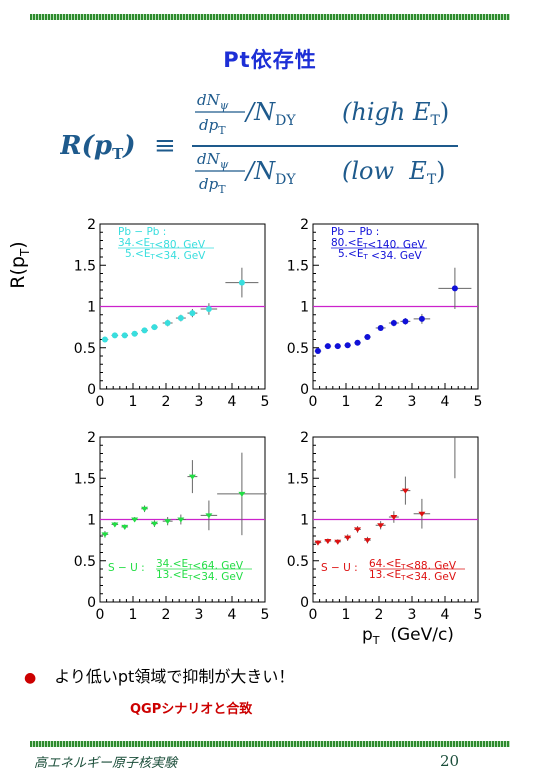 The height and width of the screenshot is (780, 540). What do you see at coordinates (355, 232) in the screenshot?
I see `legend-line: Pb − Pb :` at bounding box center [355, 232].